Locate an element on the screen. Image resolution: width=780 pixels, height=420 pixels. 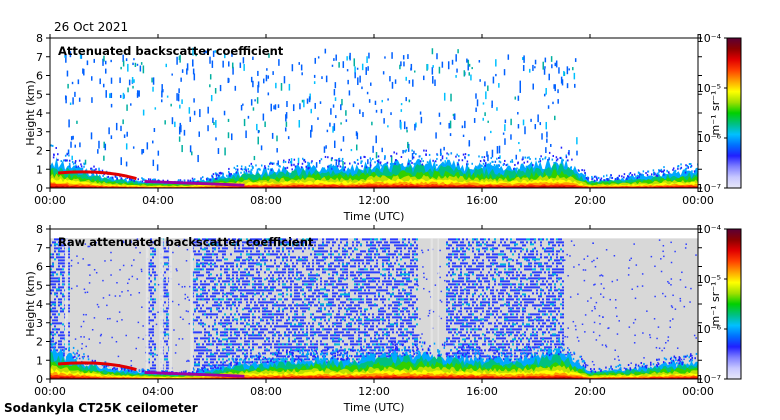
instrument-label: Sodankyla CT25K ceilometer is located at coordinates (101, 408).